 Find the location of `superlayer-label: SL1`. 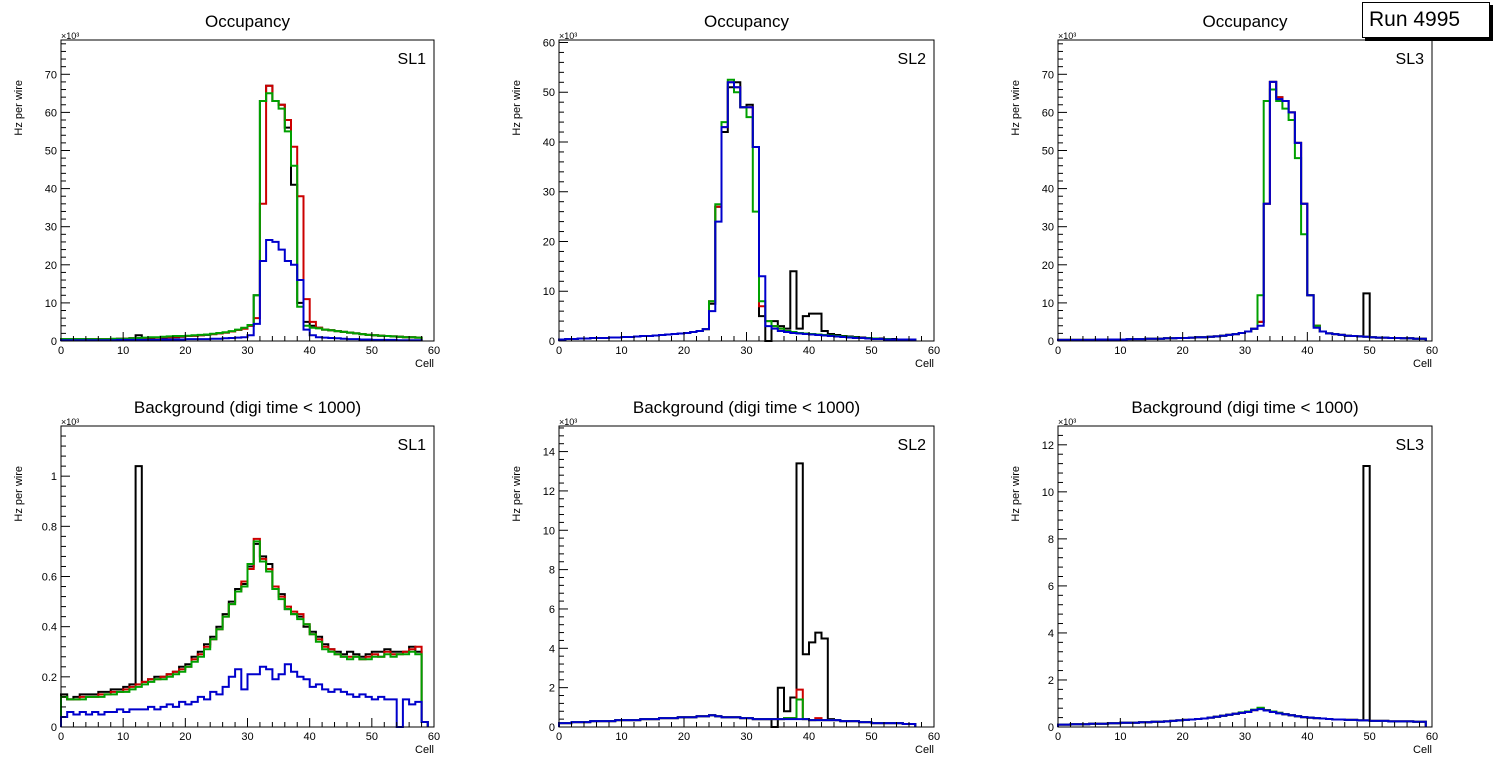

superlayer-label: SL1 is located at coordinates (412, 445).